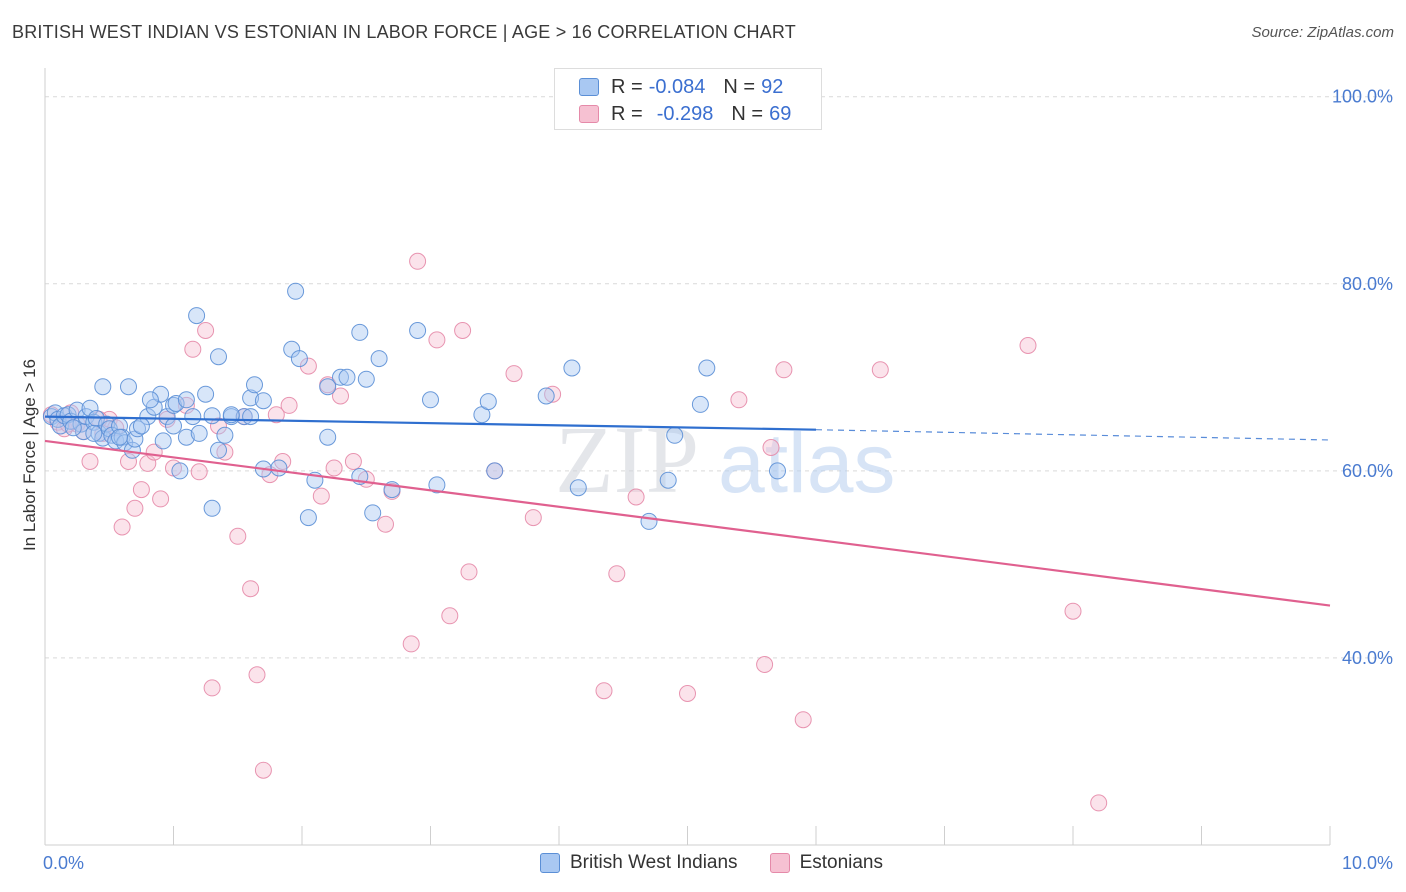 The width and height of the screenshot is (1406, 892). I want to click on x-tick-label: 10.0%, so click(1367, 863).